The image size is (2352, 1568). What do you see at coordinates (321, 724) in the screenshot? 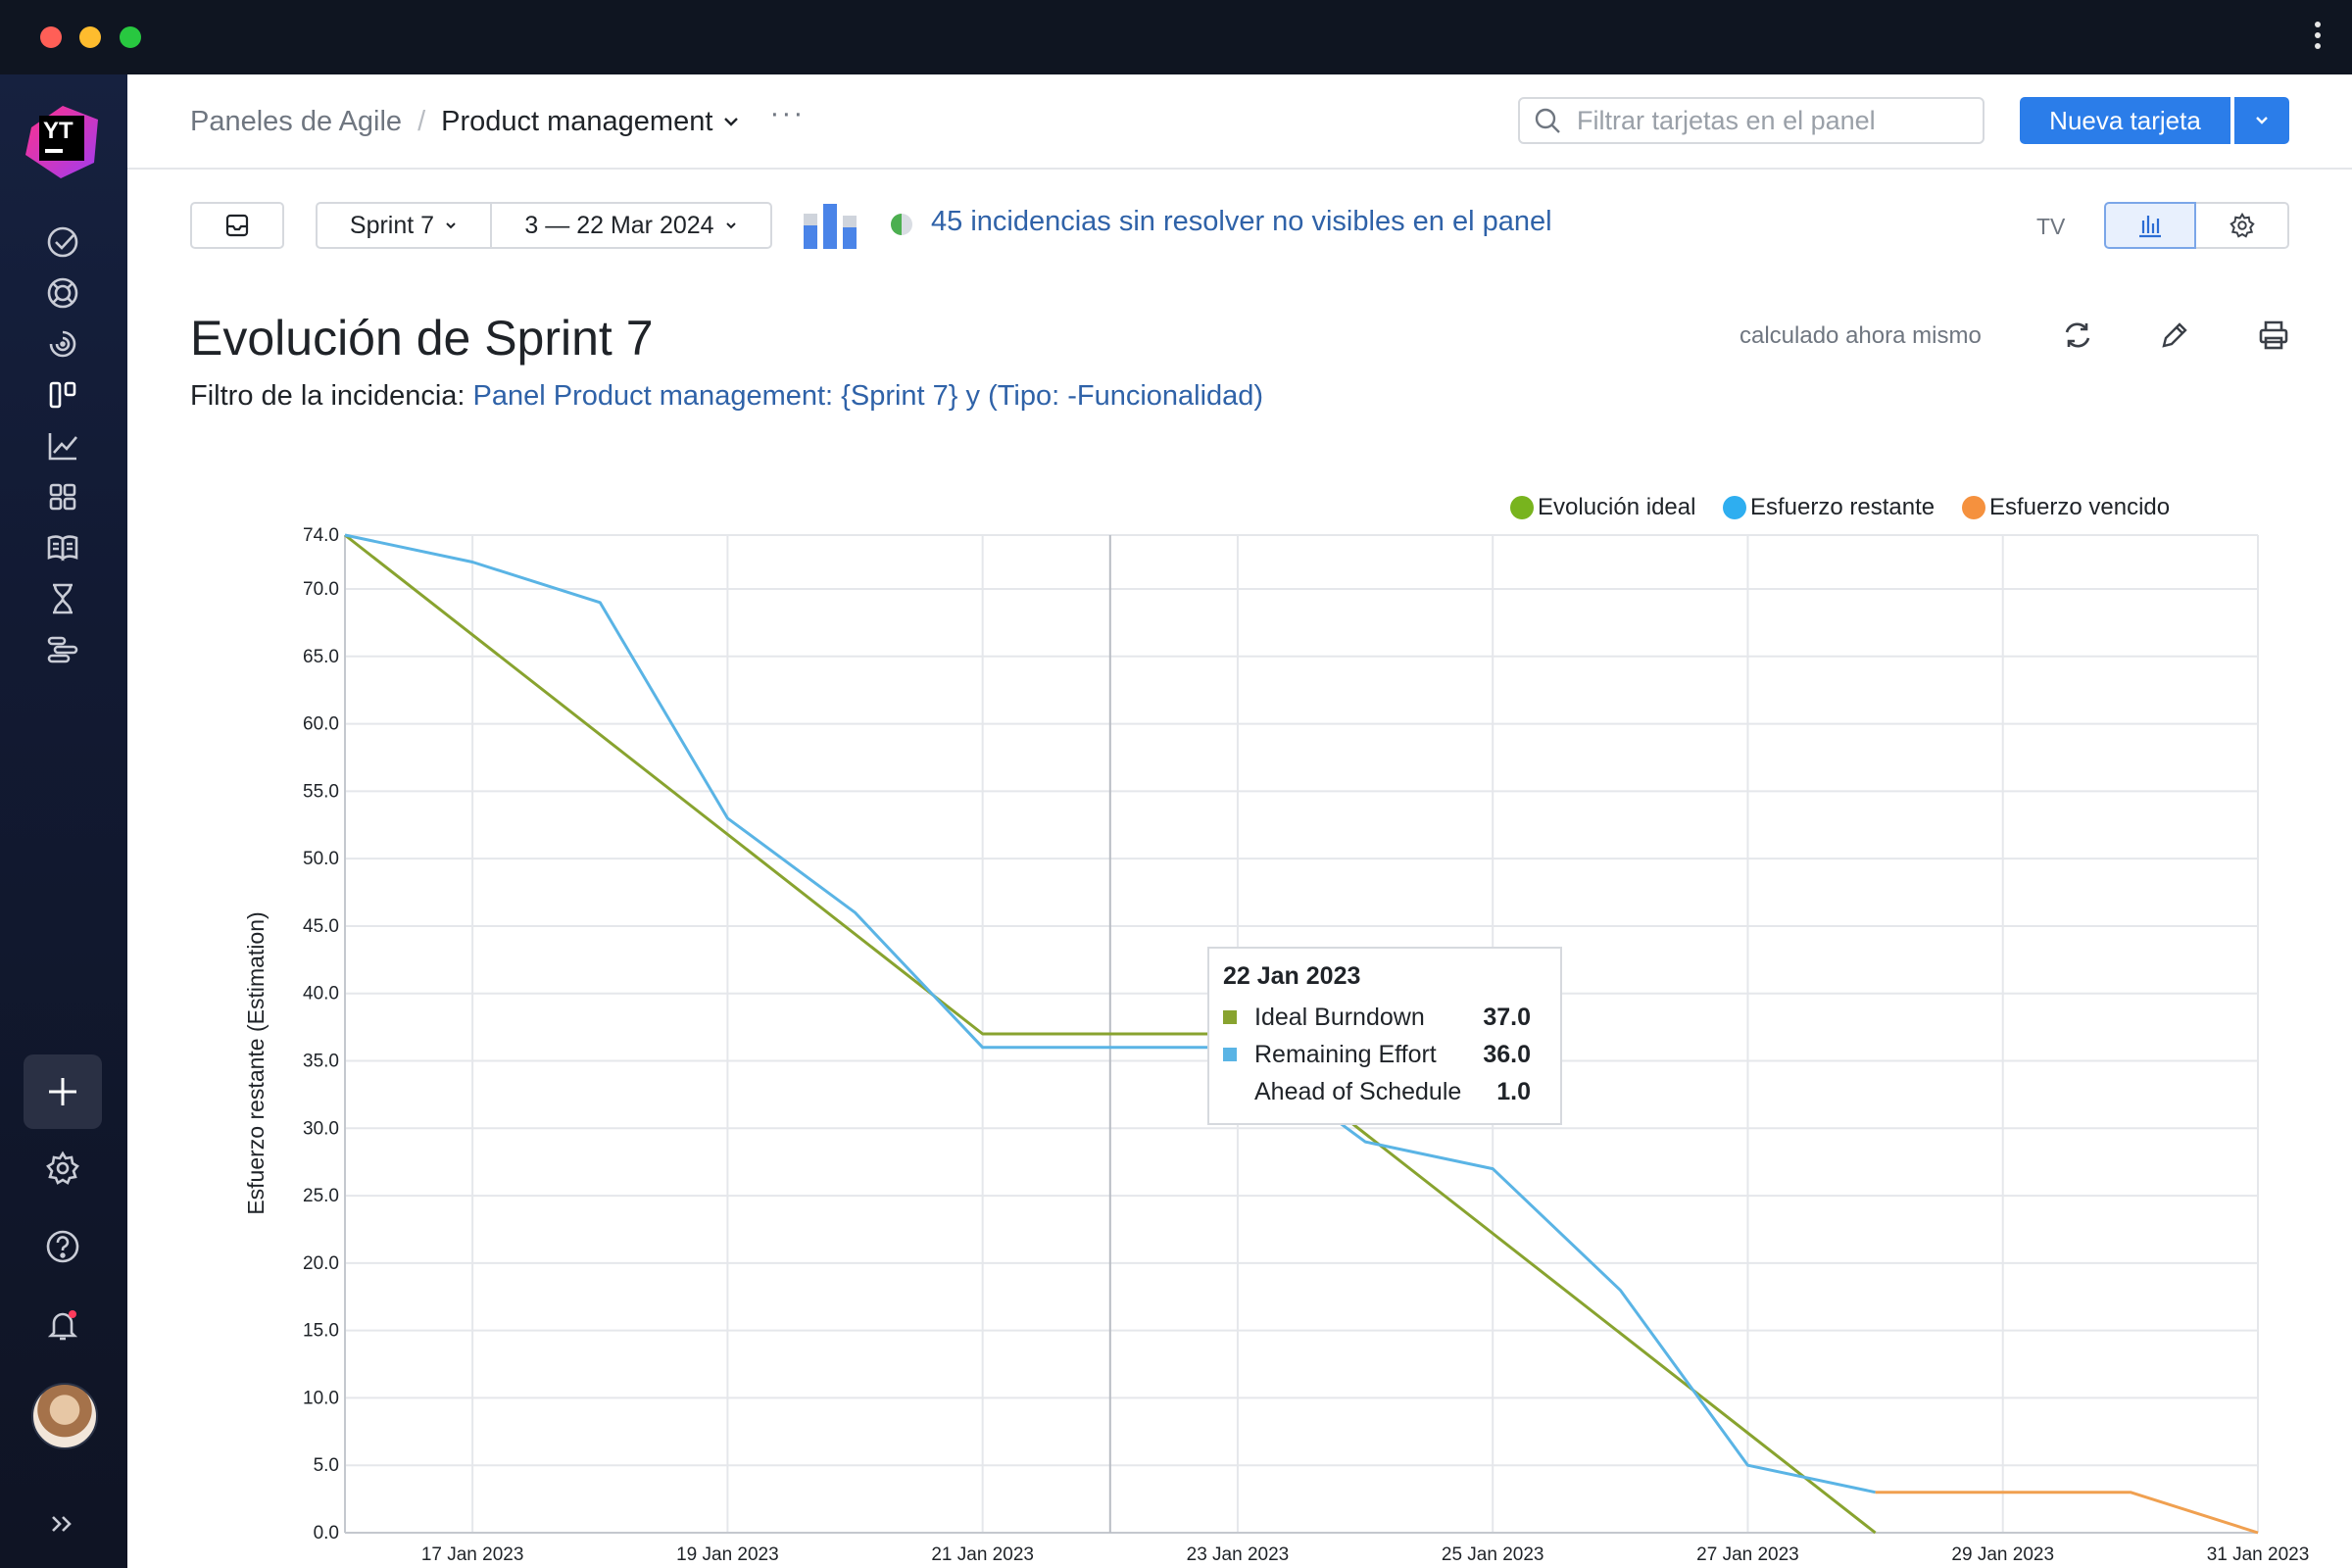
I see `y-tick-label: 60.0` at bounding box center [321, 724].